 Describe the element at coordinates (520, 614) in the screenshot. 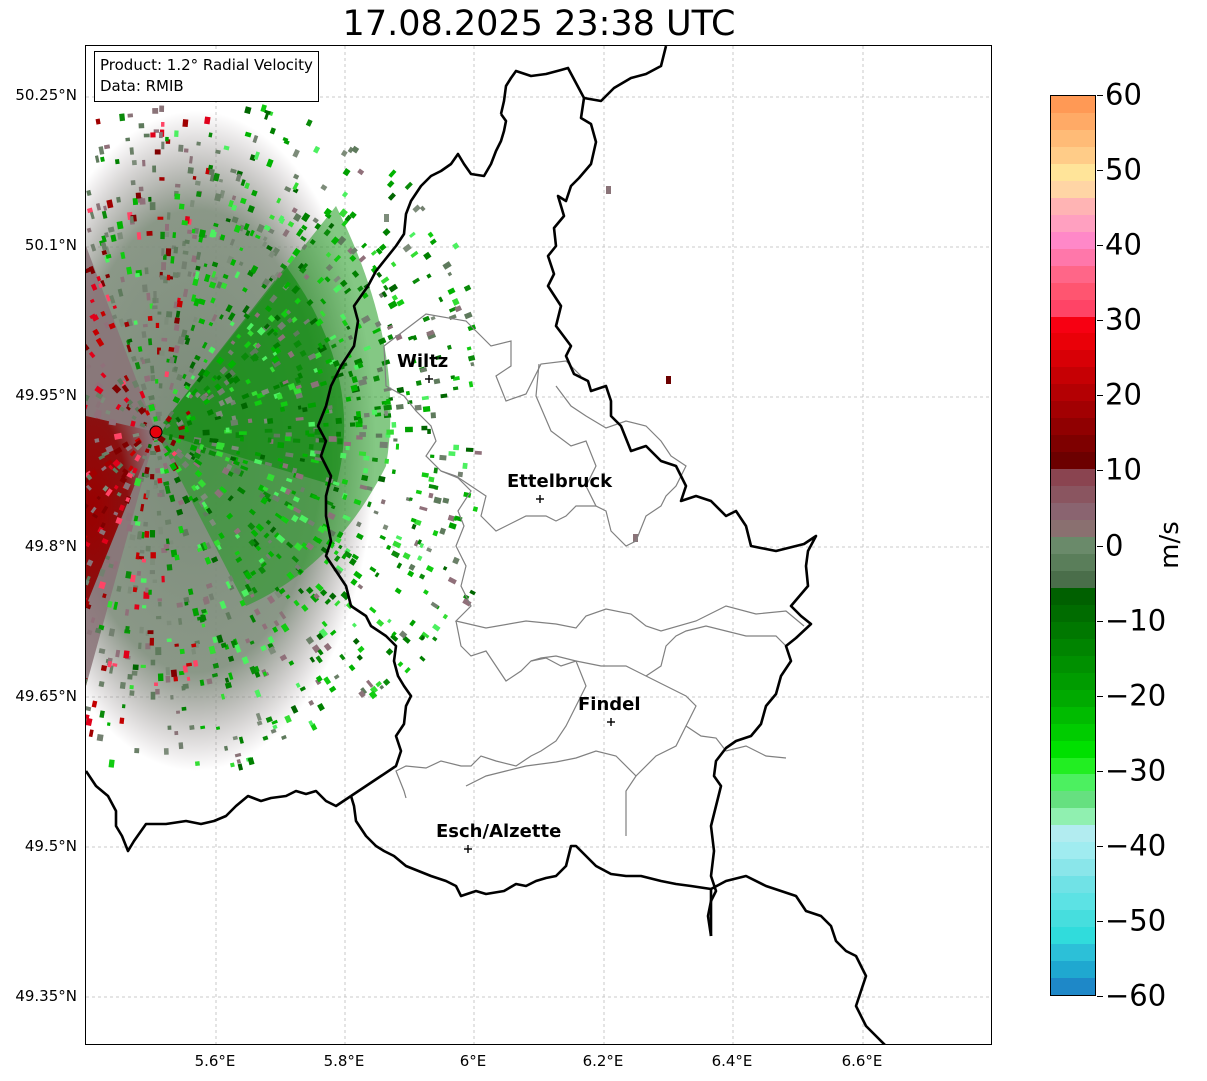

I see `city-markers` at that location.